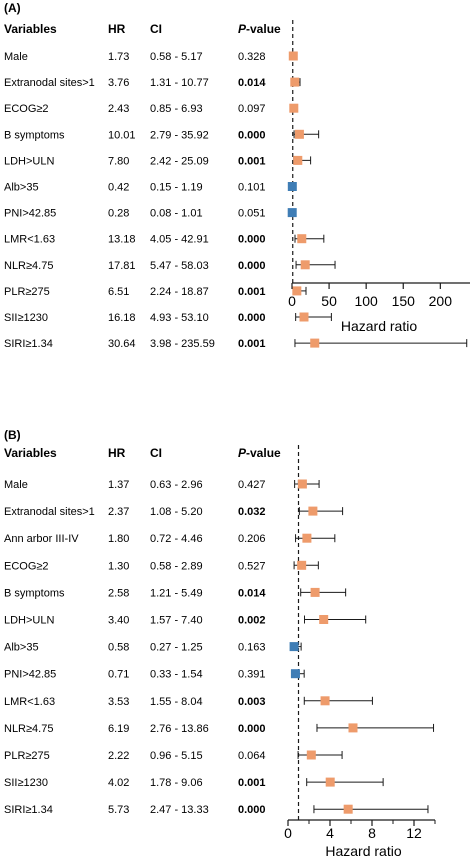 This screenshot has width=474, height=858. I want to click on panel-b-p-value: 0.002, so click(252, 621).